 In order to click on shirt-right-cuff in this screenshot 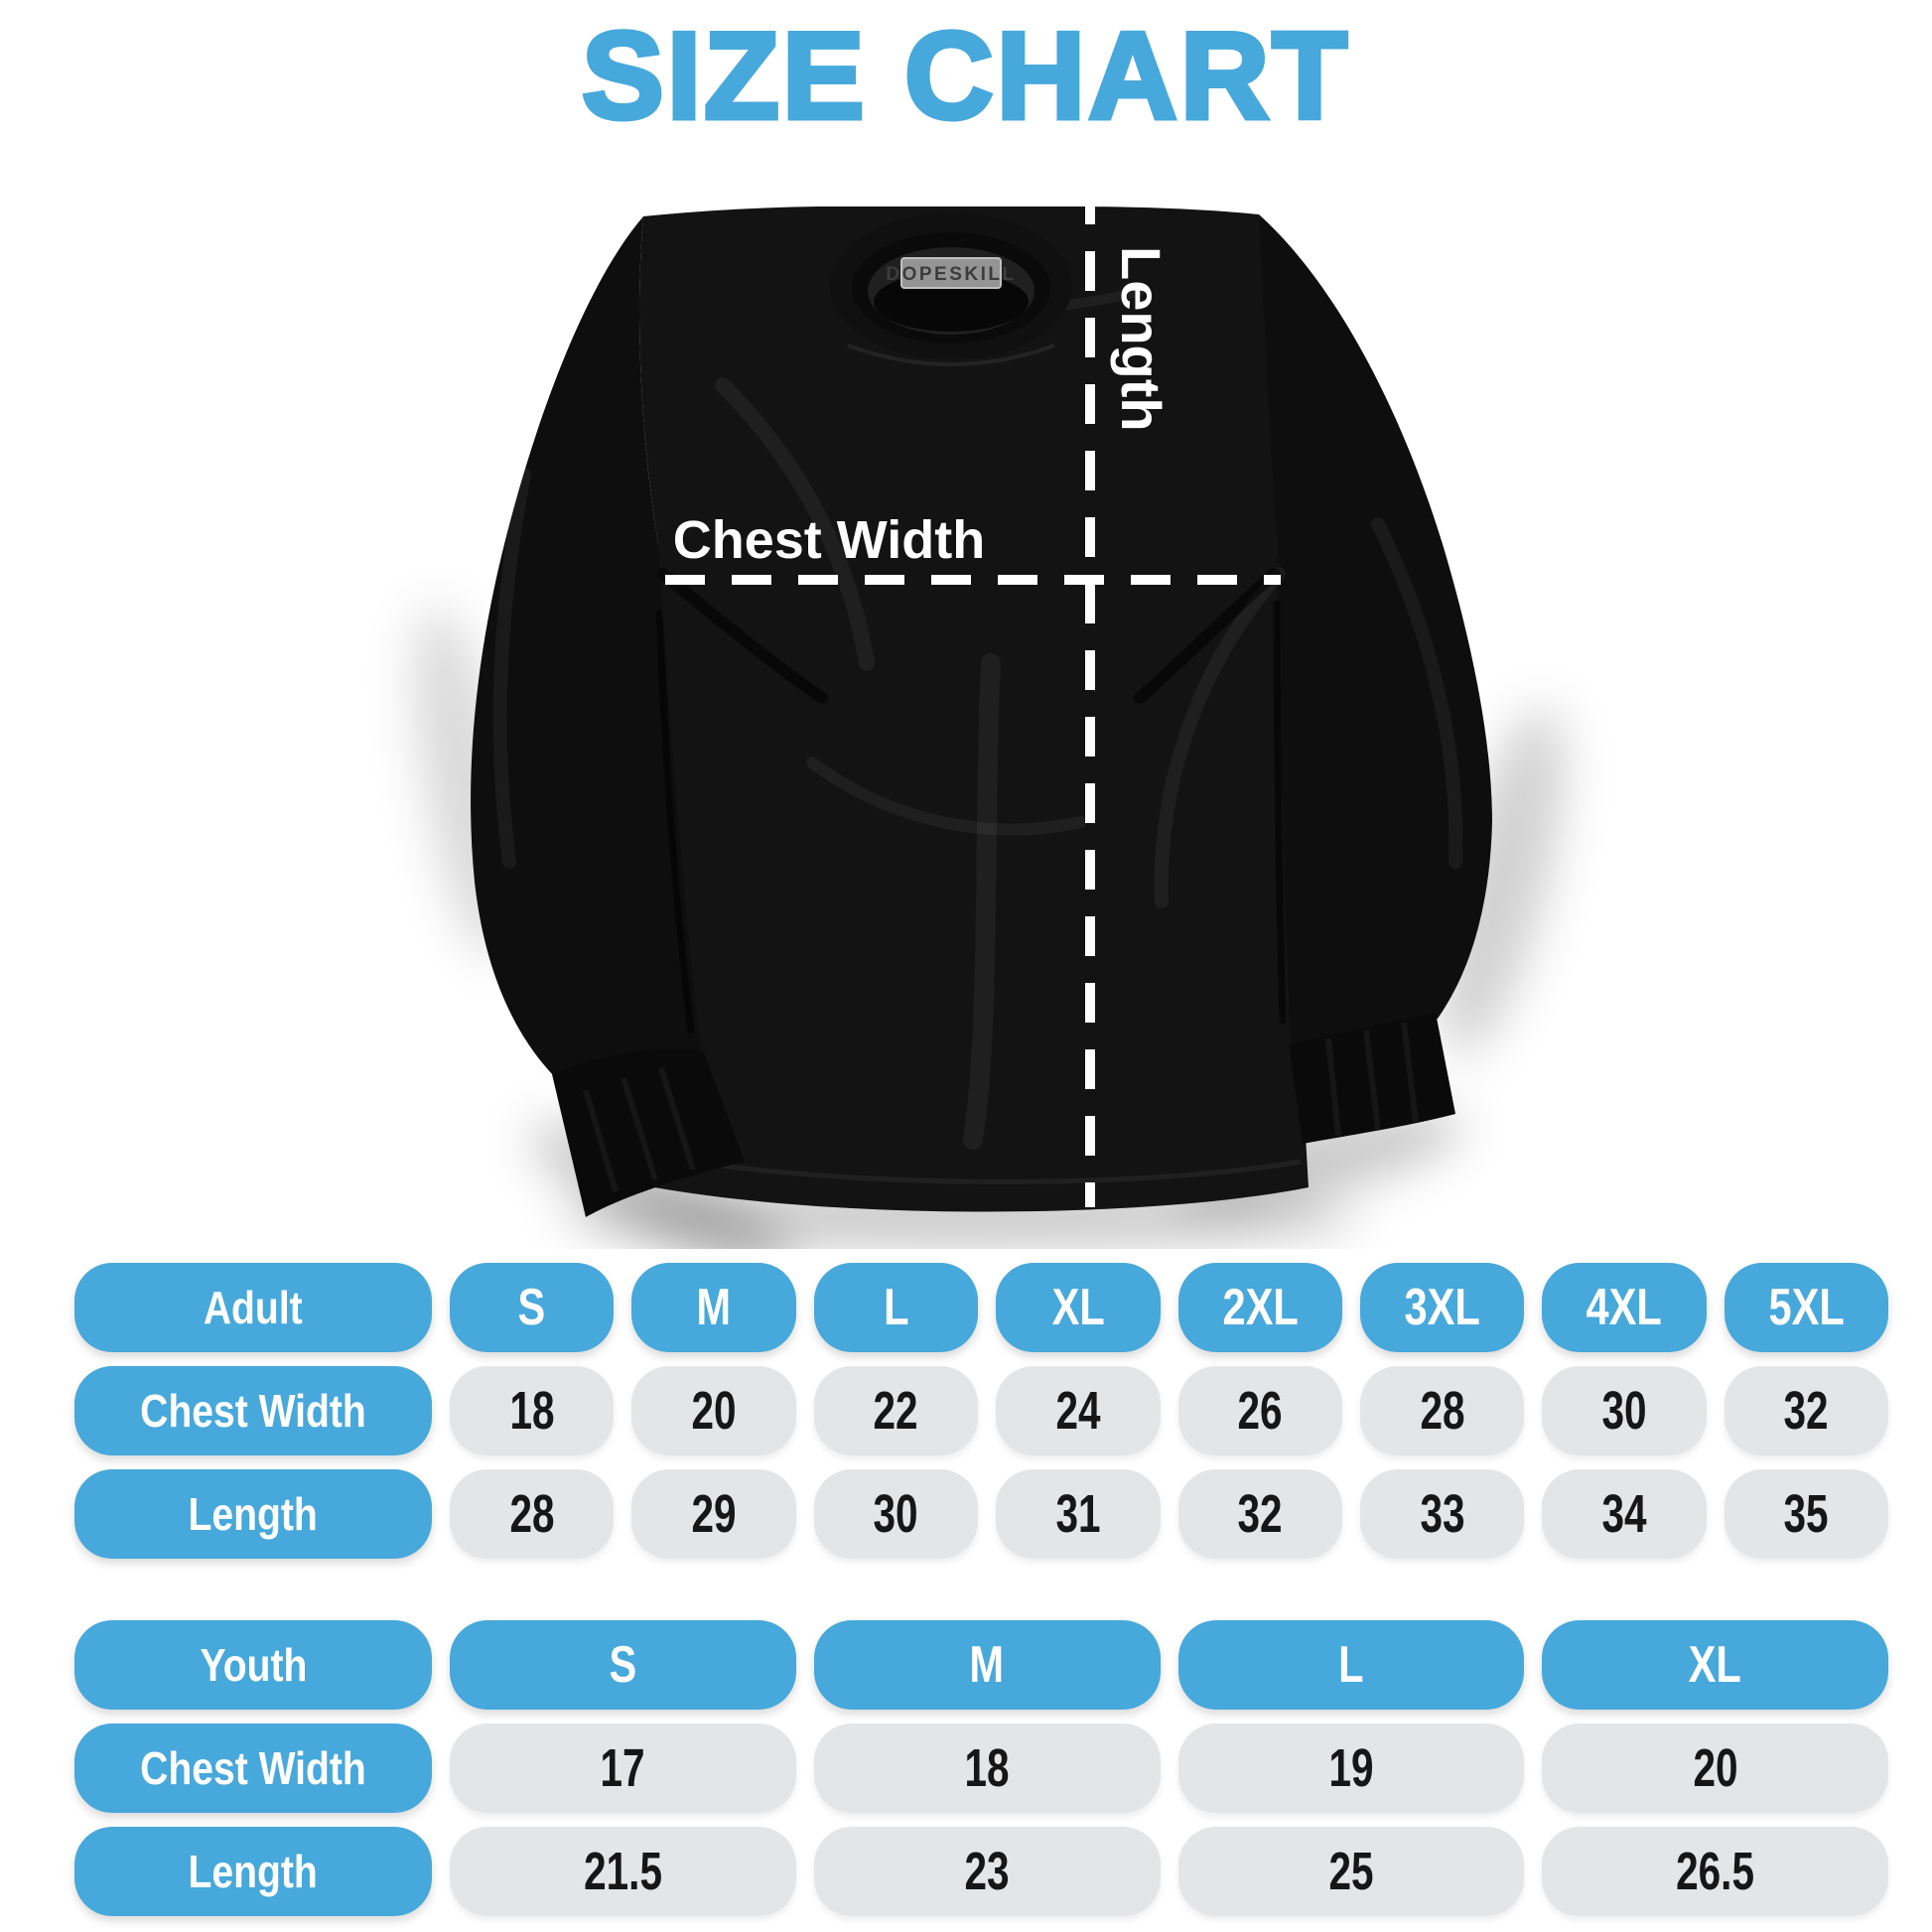, I will do `click(1372, 1079)`.